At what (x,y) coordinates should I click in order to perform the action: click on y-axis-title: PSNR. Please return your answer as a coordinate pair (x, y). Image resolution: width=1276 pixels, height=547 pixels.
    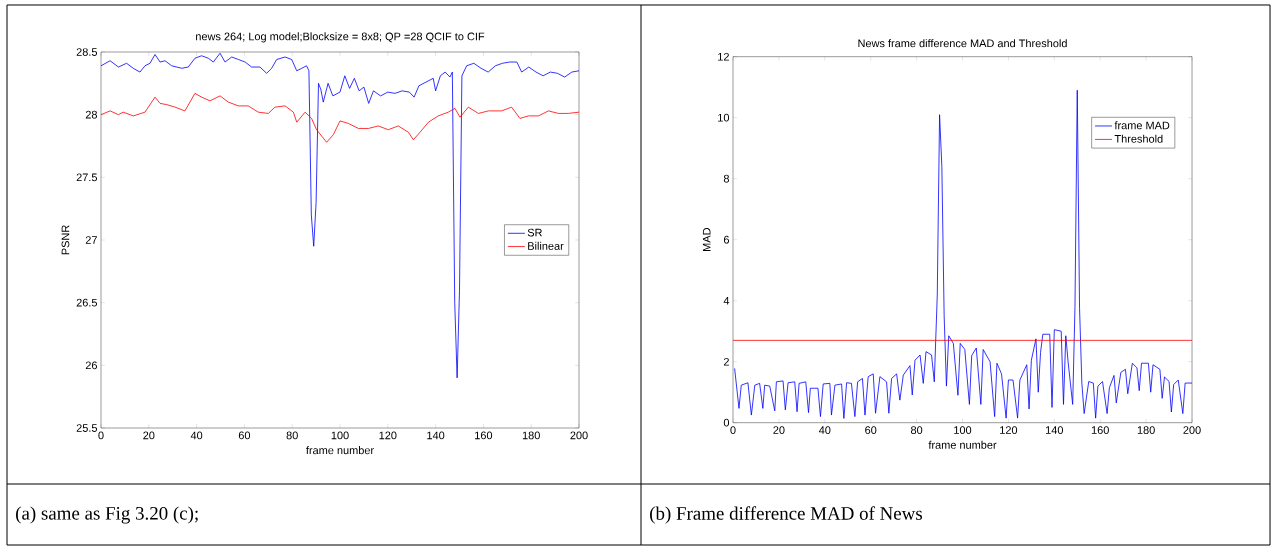
    Looking at the image, I should click on (65, 240).